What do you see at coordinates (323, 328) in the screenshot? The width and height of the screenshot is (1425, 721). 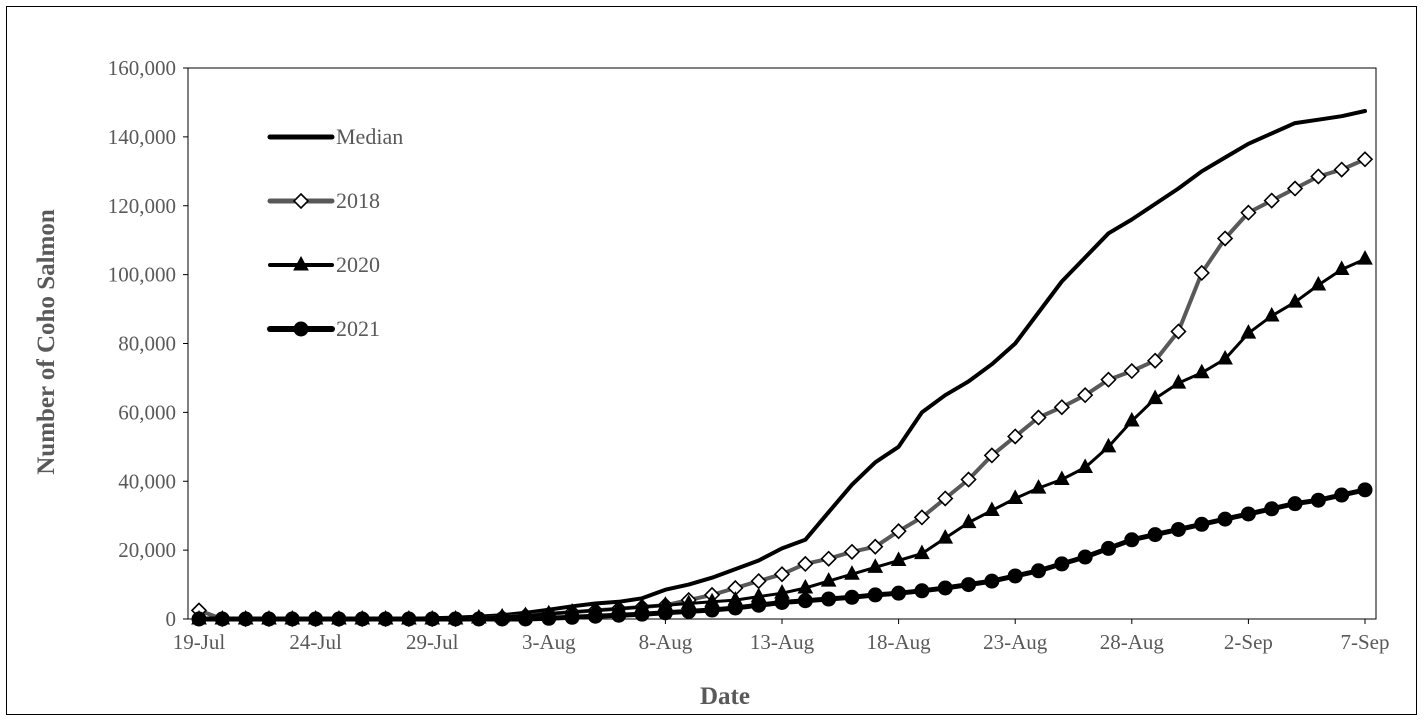 I see `legend-item-2021: 2021` at bounding box center [323, 328].